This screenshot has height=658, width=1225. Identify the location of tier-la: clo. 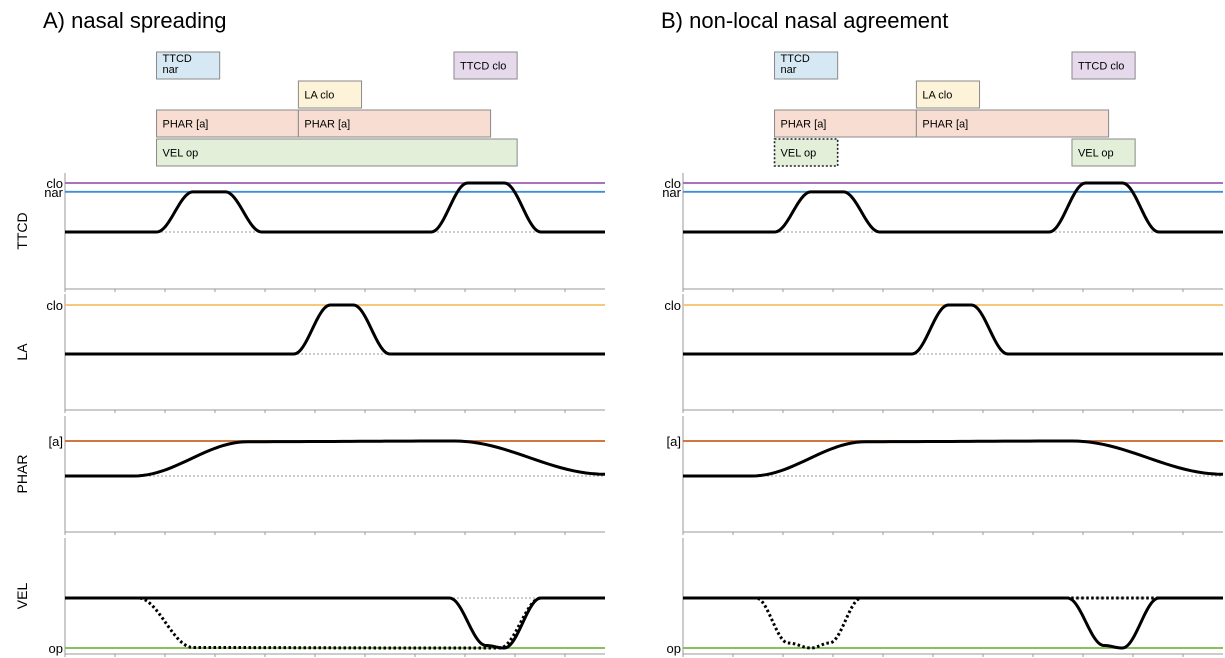
(943, 353).